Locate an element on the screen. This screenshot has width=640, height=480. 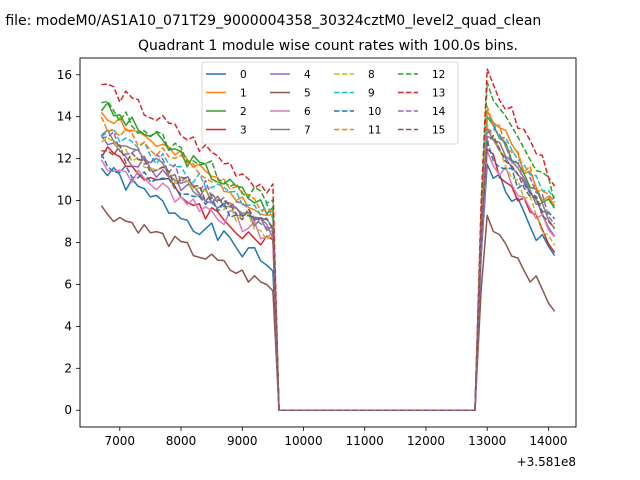
x-tick-label: 13000 is located at coordinates (487, 441).